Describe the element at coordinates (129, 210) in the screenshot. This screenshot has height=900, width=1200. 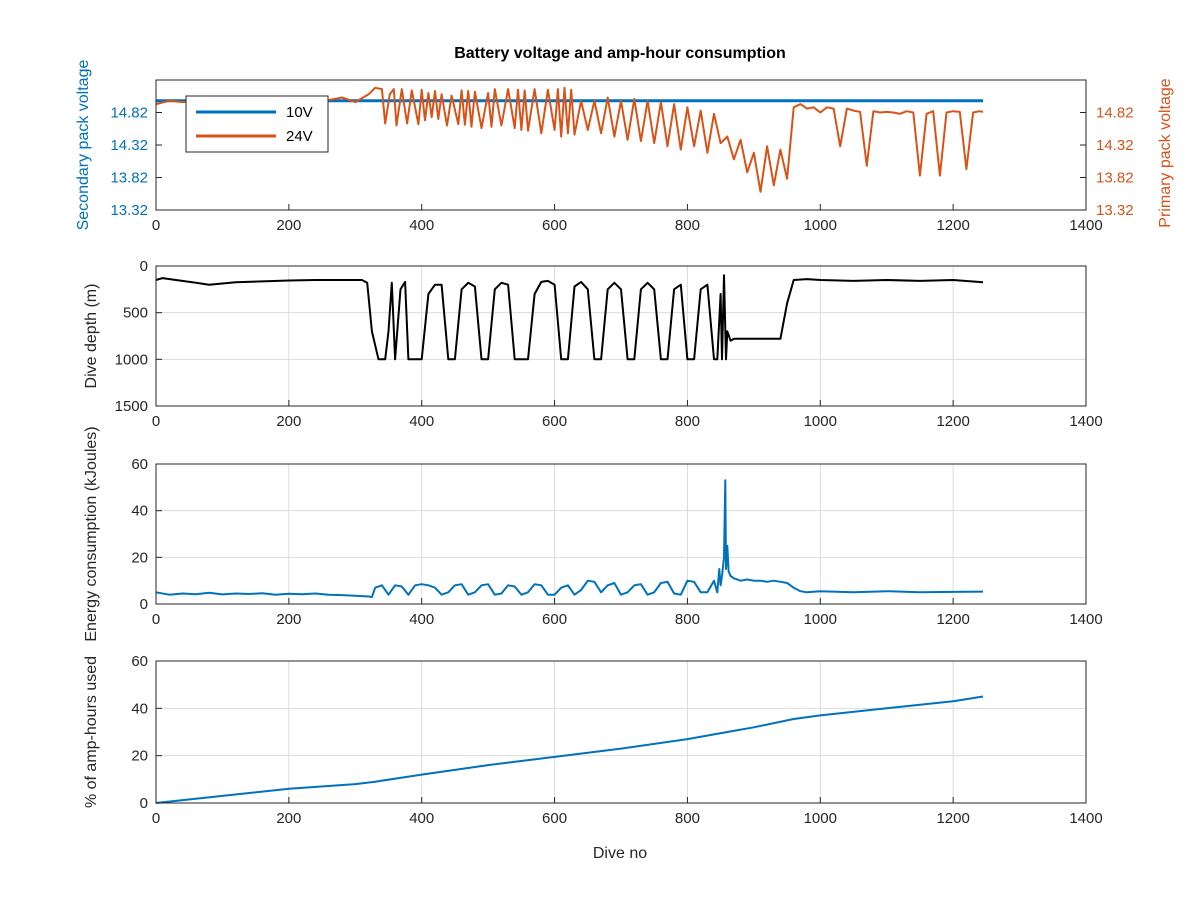
I see `y-tick-label: 13.32` at that location.